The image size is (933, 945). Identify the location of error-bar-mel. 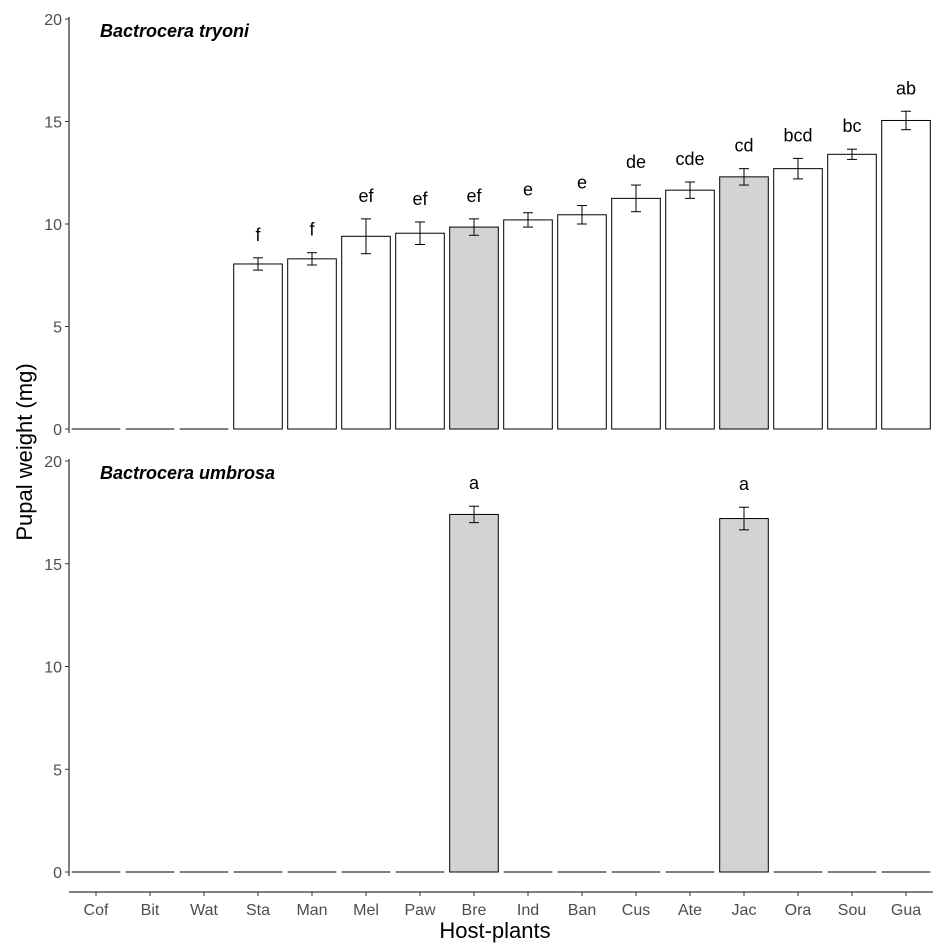
(366, 236).